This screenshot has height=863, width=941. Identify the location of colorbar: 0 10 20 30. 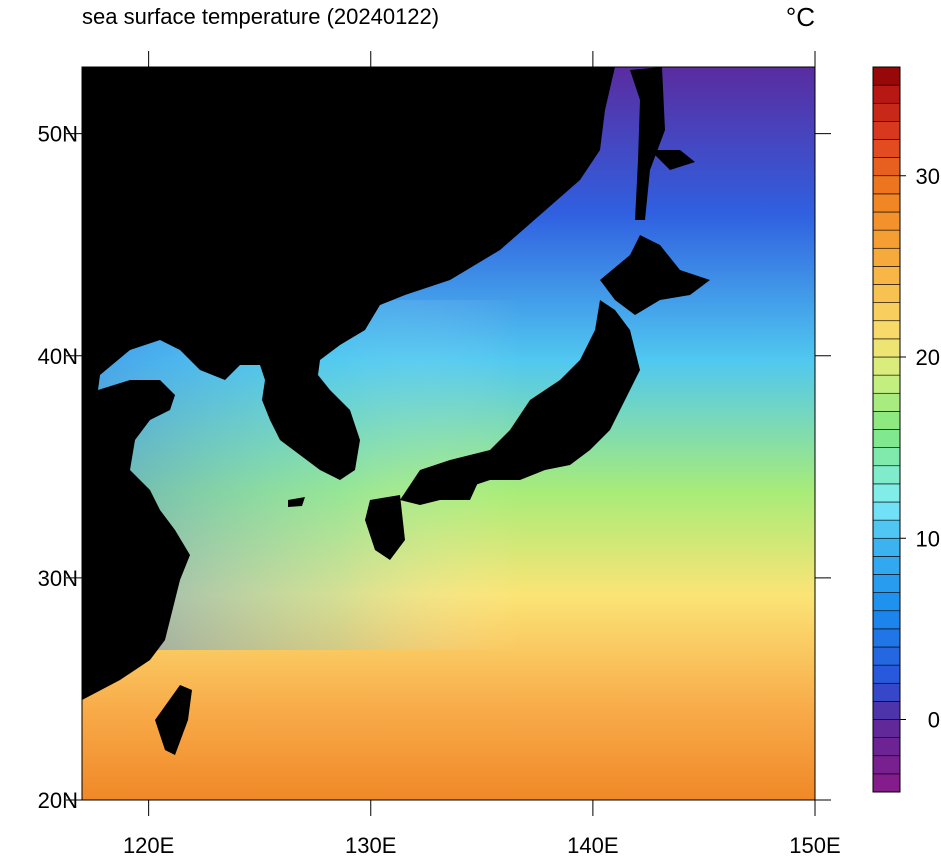
(906, 429).